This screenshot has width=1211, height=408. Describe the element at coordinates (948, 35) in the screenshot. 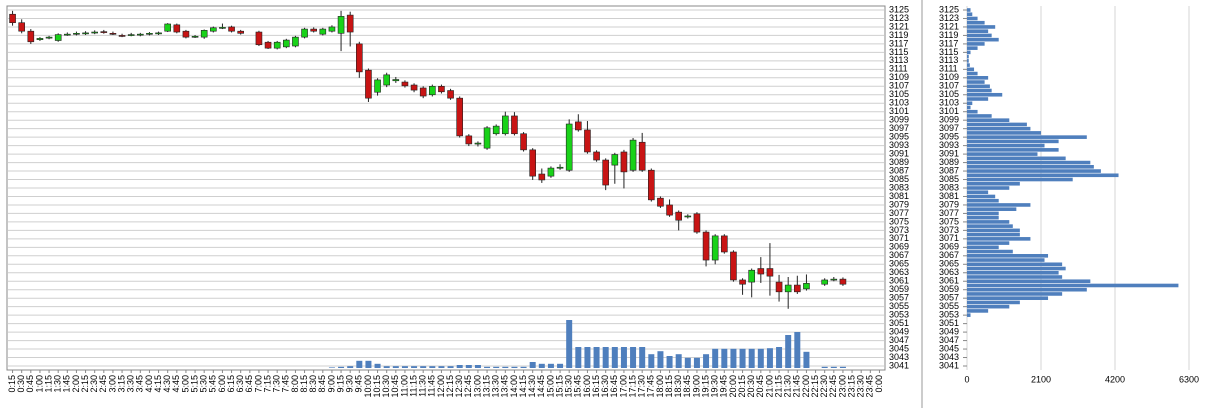

I see `y-tick-label: 3119` at that location.